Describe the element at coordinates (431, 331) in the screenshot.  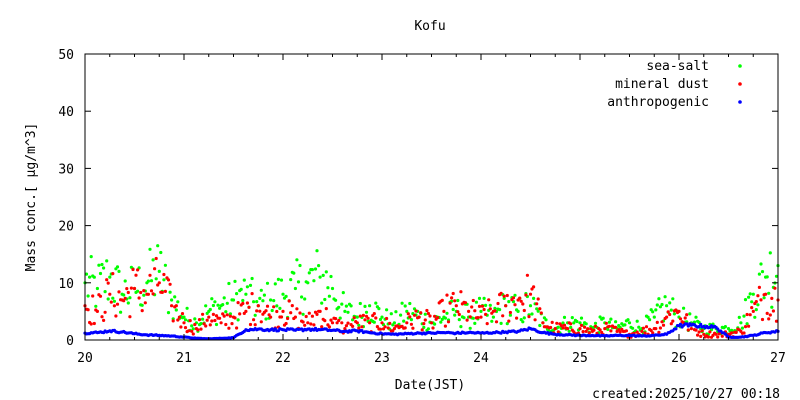
I see `series-anthropogenic` at that location.